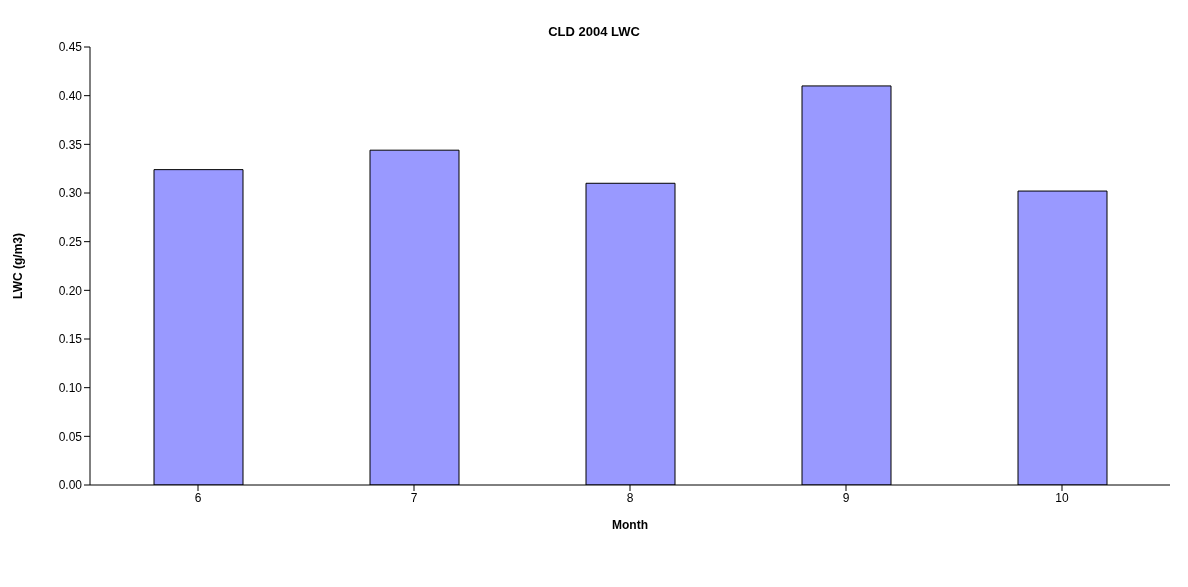 This screenshot has width=1188, height=587. Describe the element at coordinates (70, 485) in the screenshot. I see `y-tick-label: 0.00` at that location.